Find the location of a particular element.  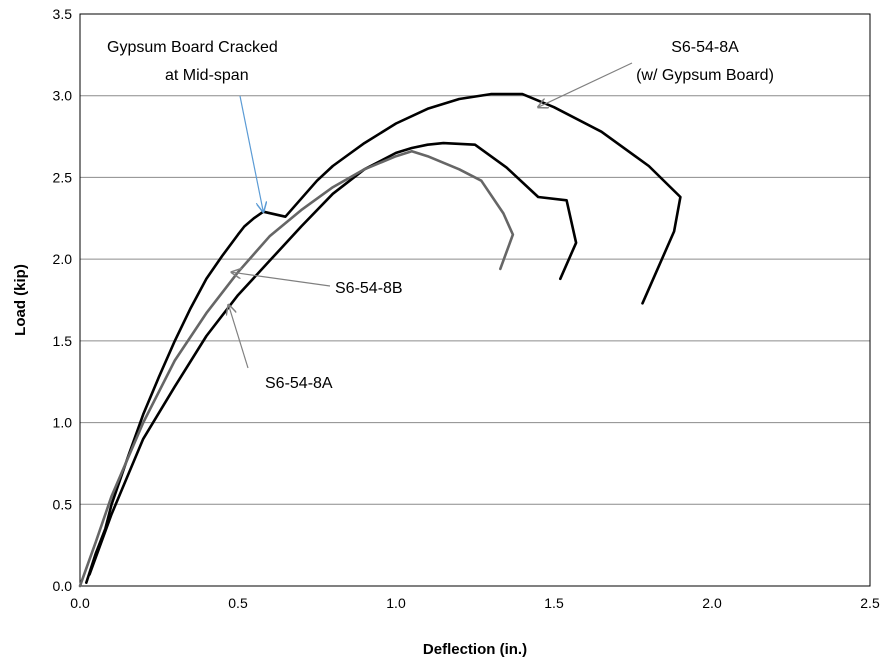

y-tick-label: 0.0 is located at coordinates (63, 586).